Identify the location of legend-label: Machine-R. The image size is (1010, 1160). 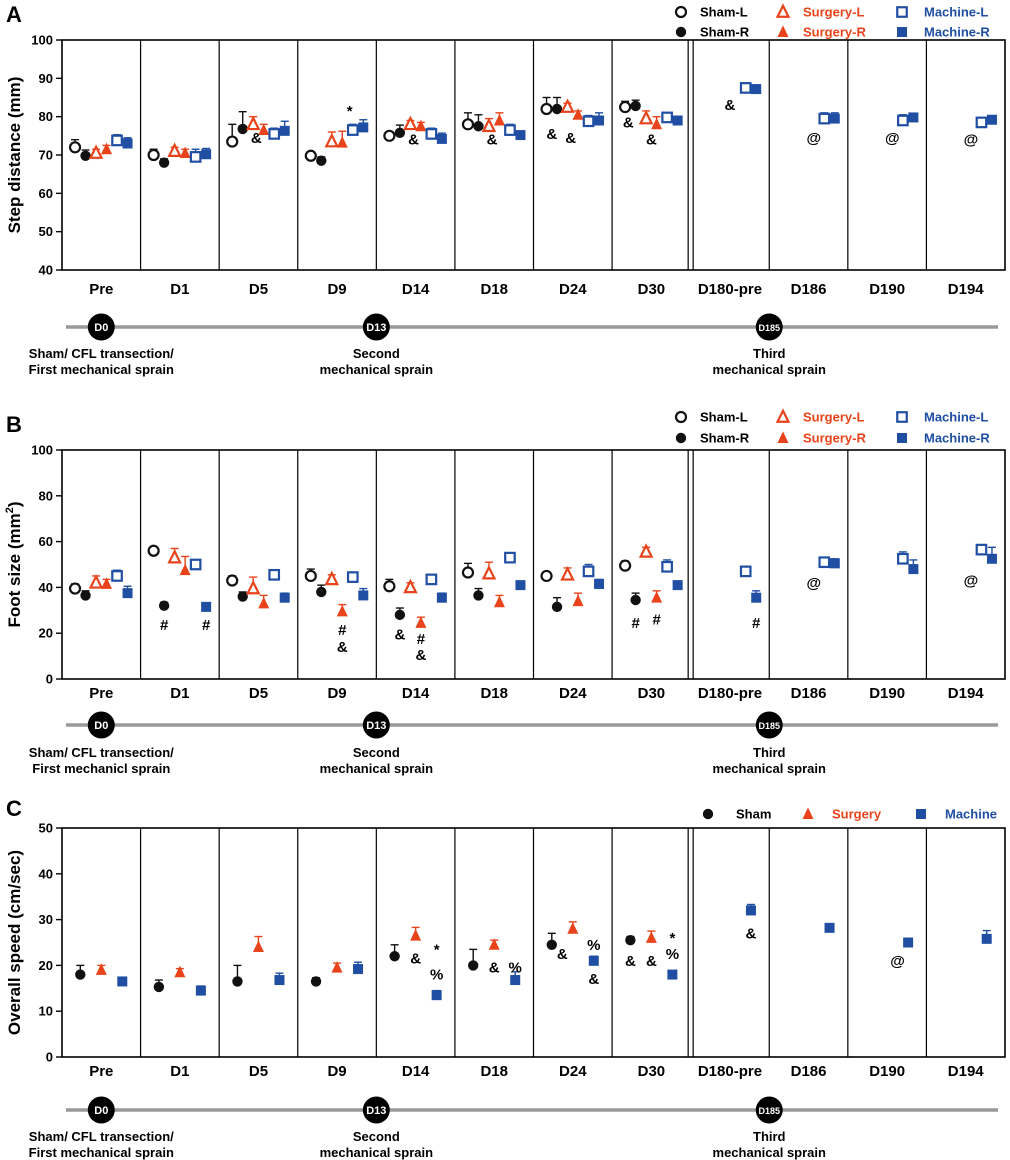
(957, 438).